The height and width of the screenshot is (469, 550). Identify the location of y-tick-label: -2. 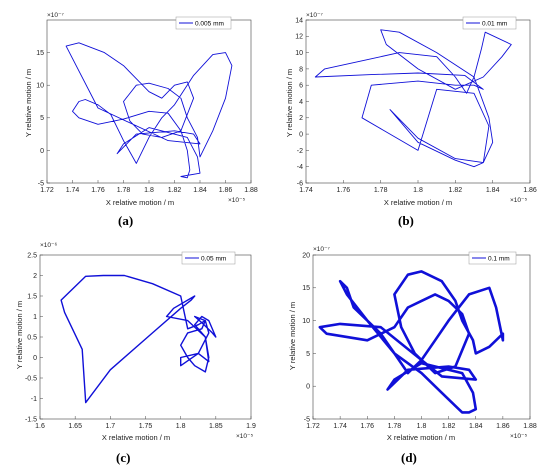
(300, 151).